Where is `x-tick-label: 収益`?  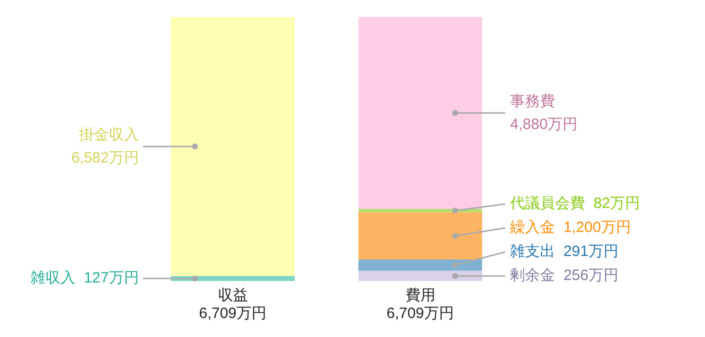 x-tick-label: 収益 is located at coordinates (233, 295).